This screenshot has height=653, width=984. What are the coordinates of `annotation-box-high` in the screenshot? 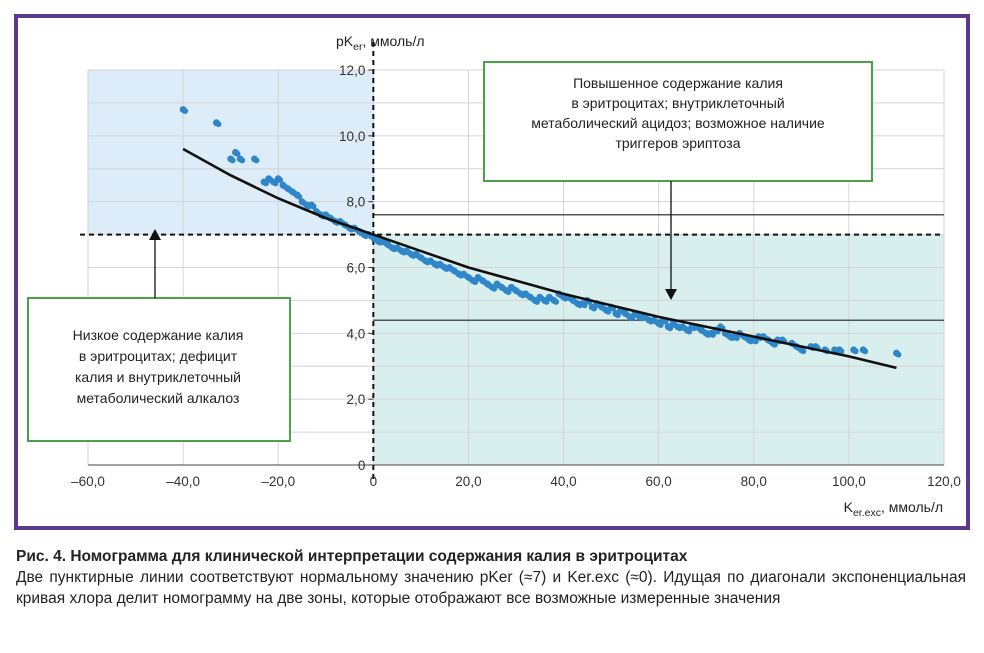 It's located at (678, 121).